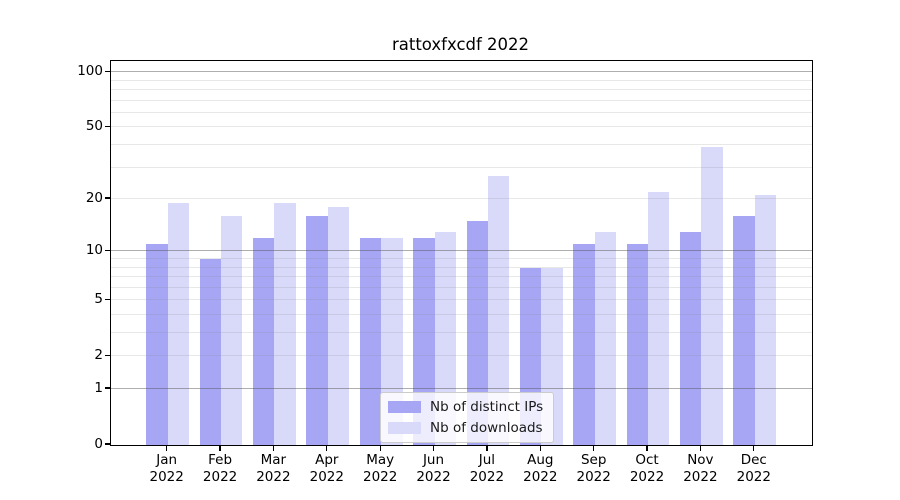 The image size is (900, 500). Describe the element at coordinates (338, 326) in the screenshot. I see `bar-downloads-apr` at that location.